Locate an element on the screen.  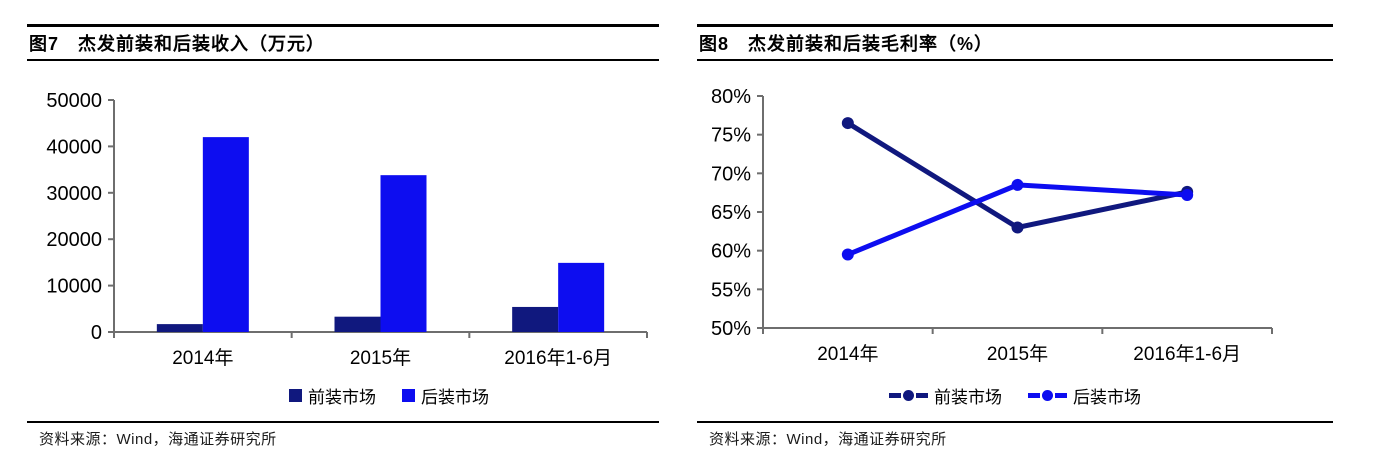
figure-8-title-rule is located at coordinates (1015, 60).